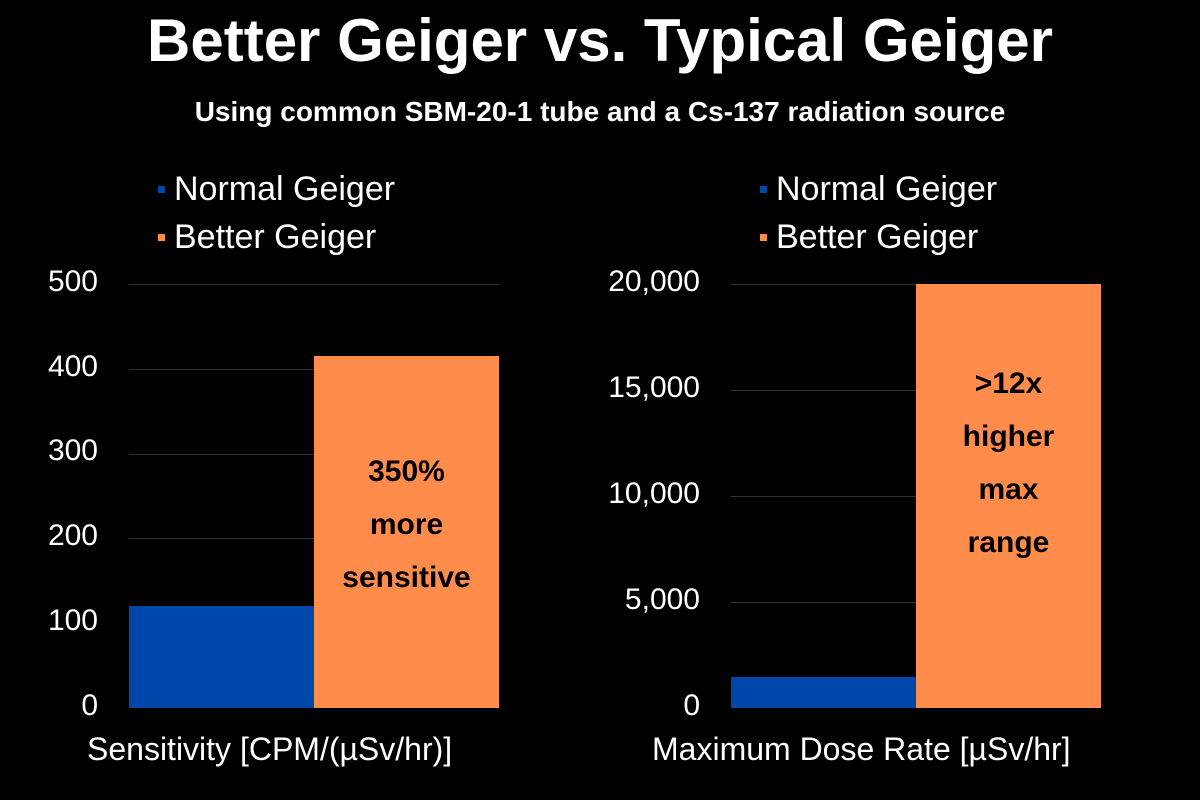 The image size is (1200, 800). I want to click on y-tick: 20,000, so click(654, 281).